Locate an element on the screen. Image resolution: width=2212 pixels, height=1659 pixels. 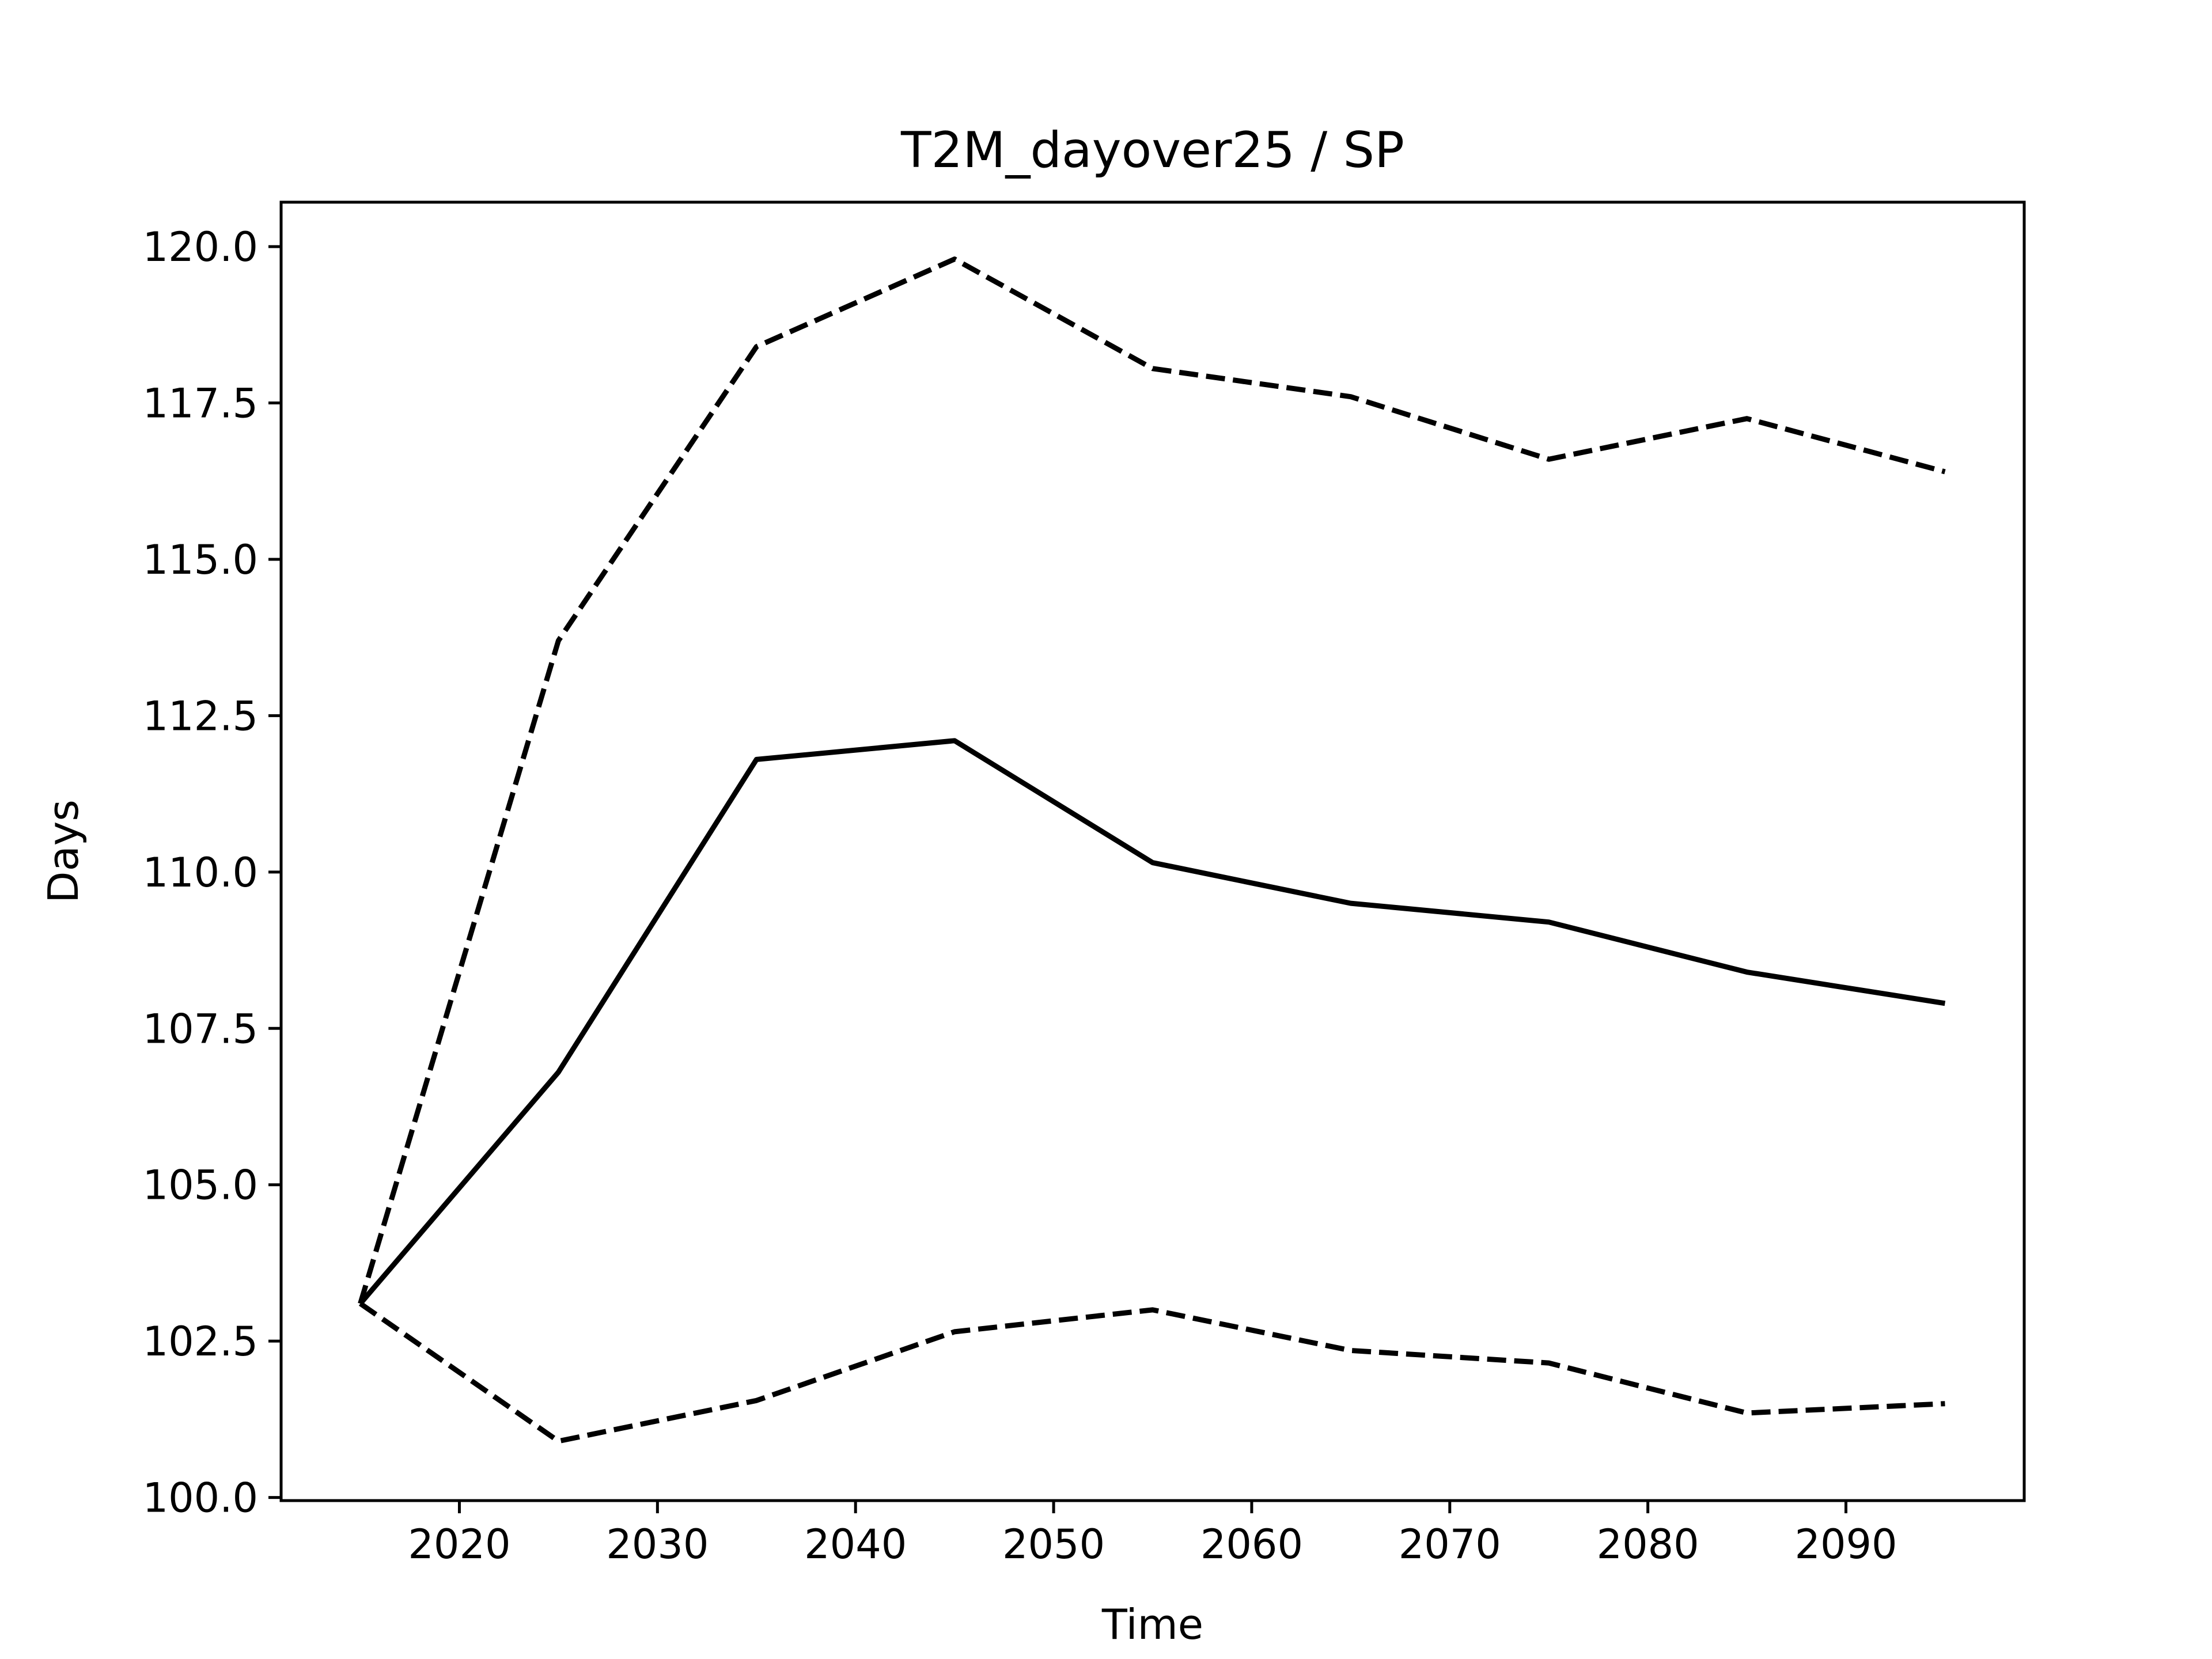
x-tick-label: 2090 is located at coordinates (1845, 1544).